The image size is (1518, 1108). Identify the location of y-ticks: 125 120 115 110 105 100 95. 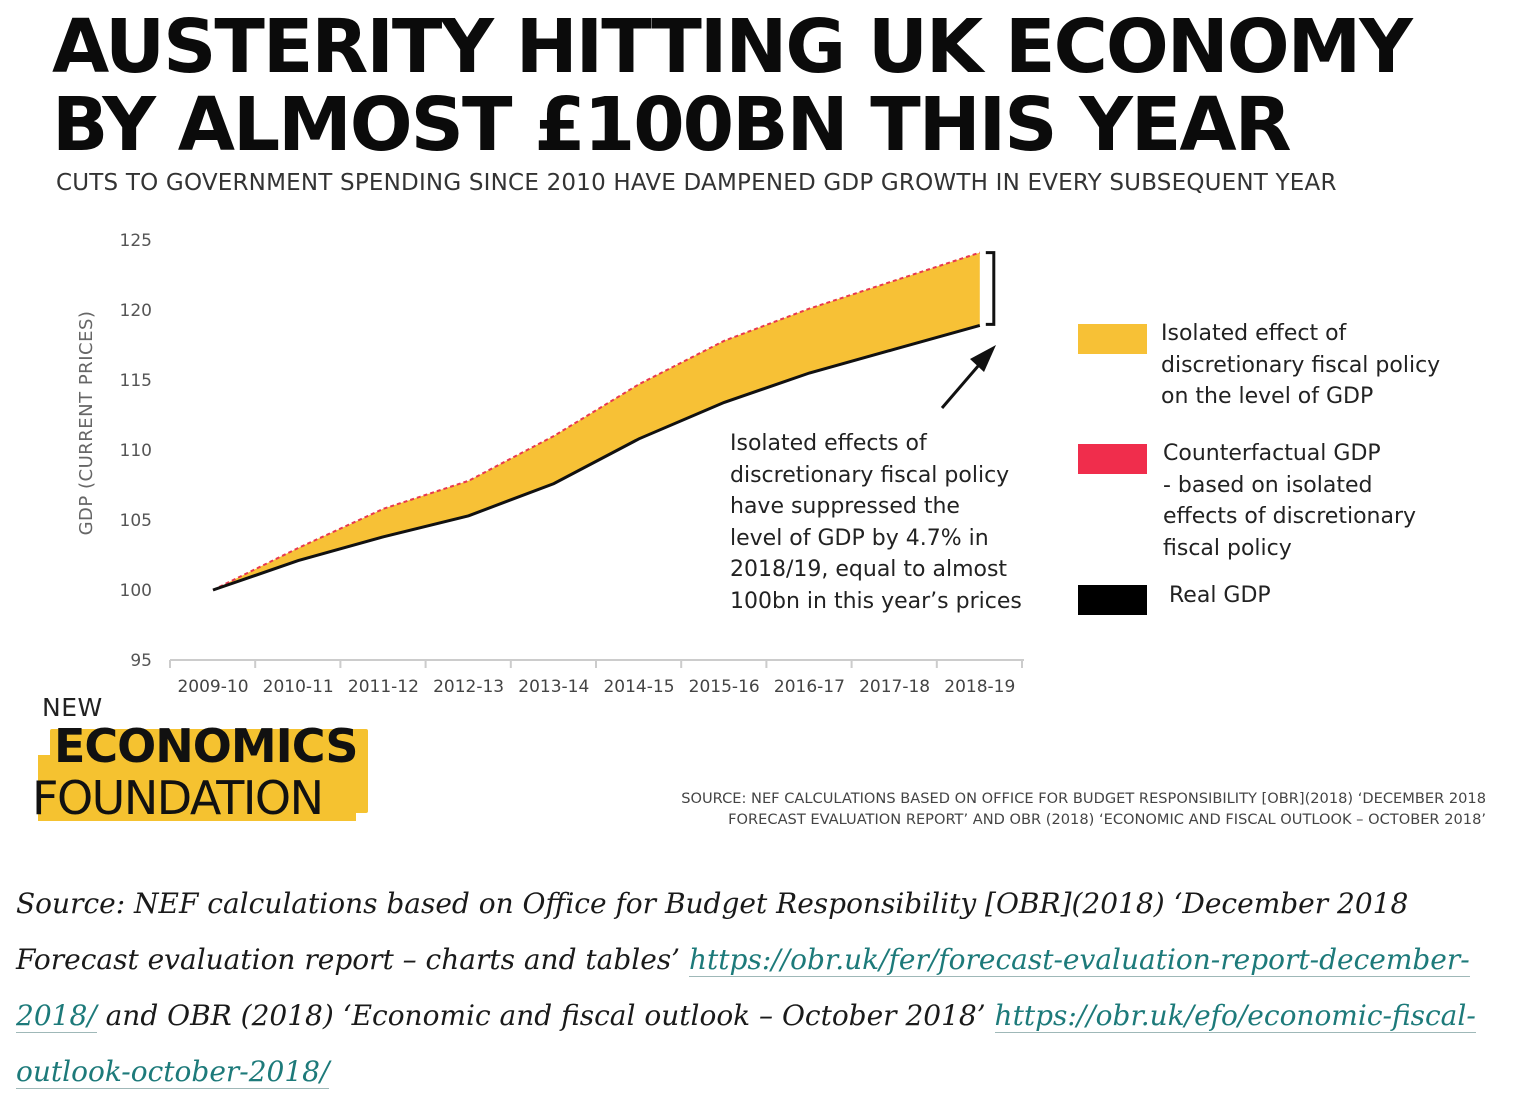
(136, 451).